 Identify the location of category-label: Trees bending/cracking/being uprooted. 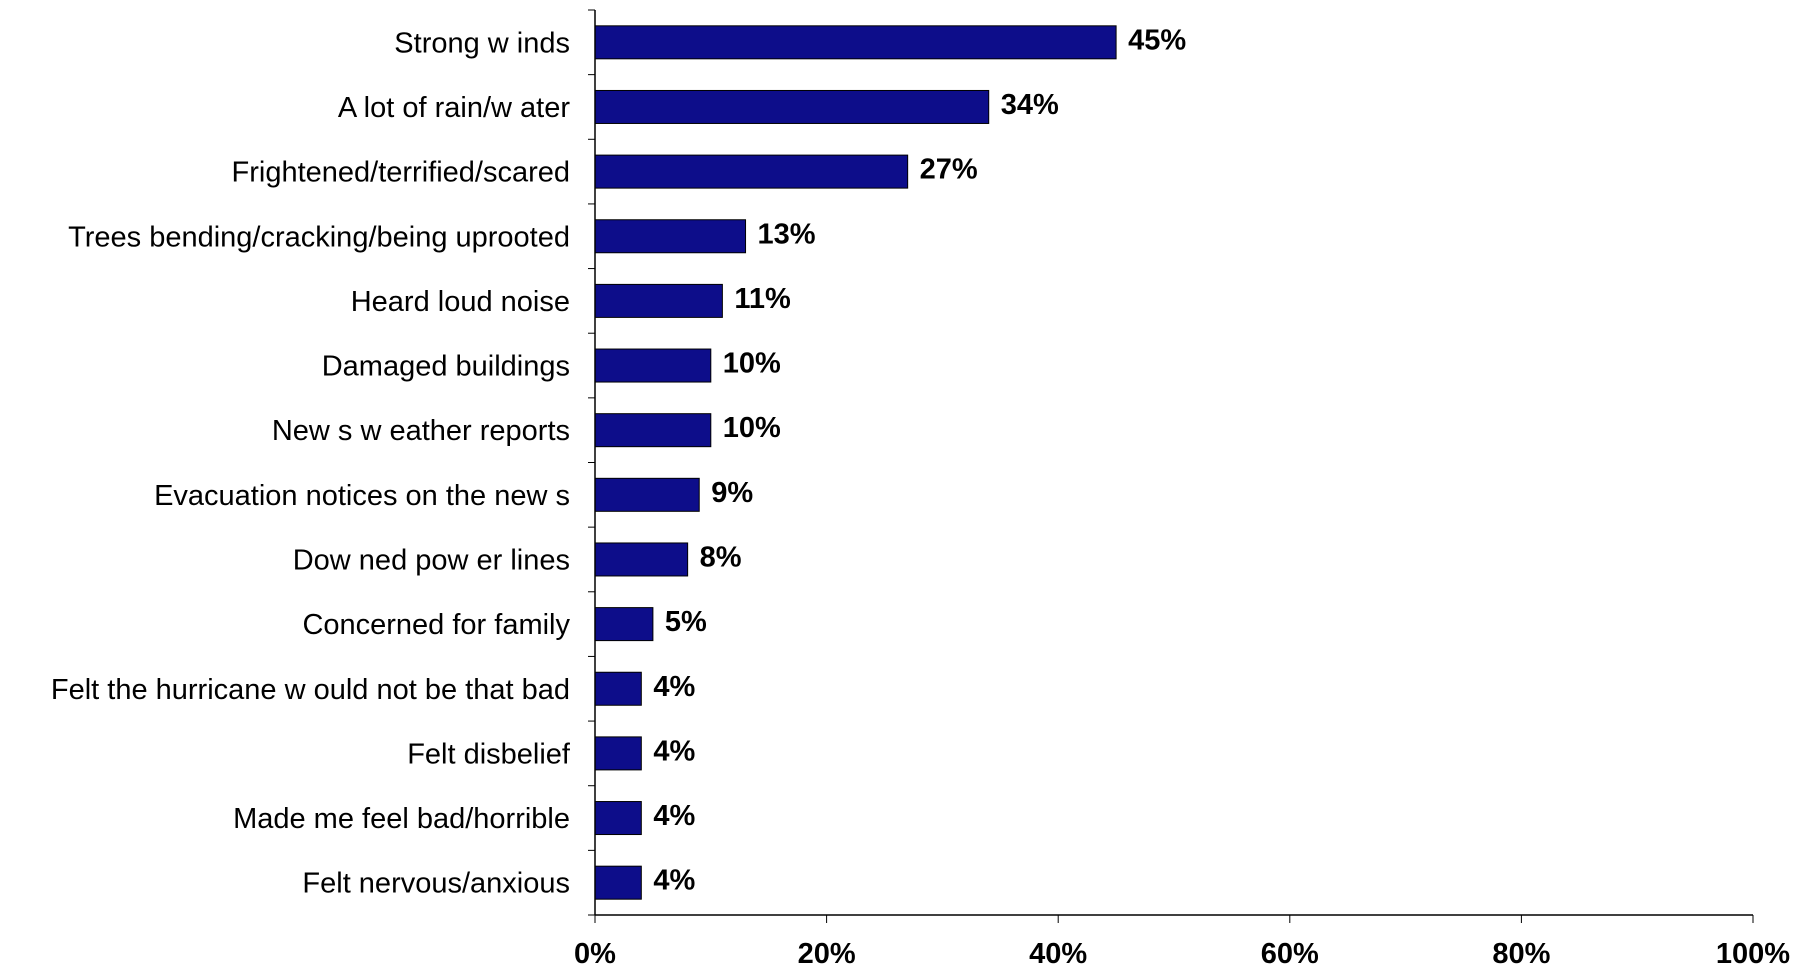
(319, 237).